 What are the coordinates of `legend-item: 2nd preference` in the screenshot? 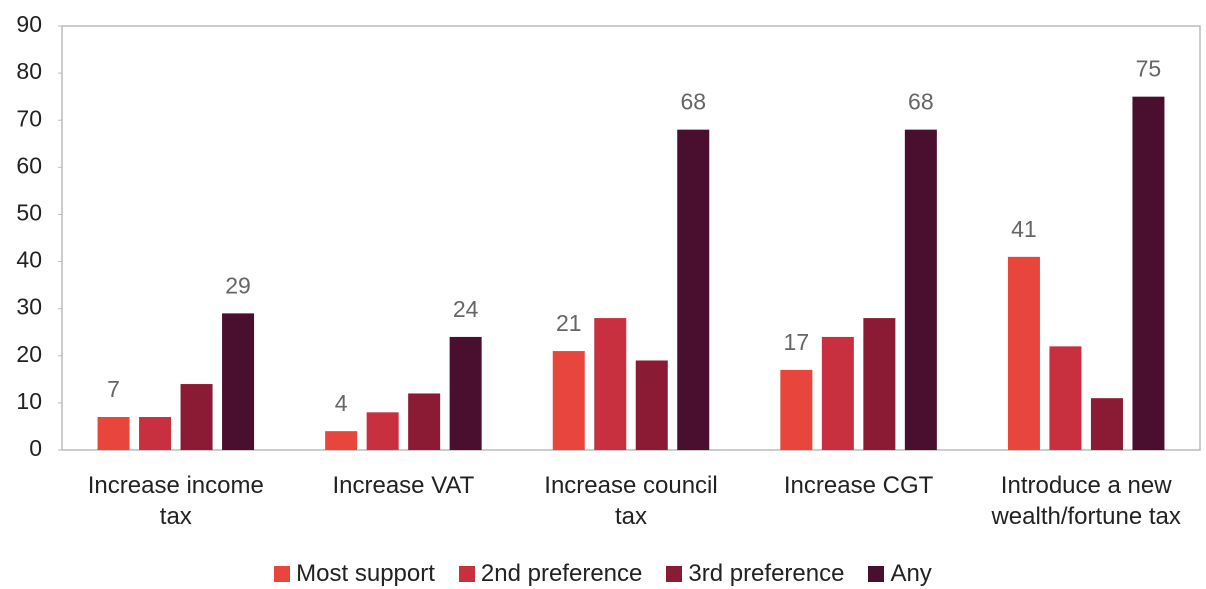 It's located at (550, 574).